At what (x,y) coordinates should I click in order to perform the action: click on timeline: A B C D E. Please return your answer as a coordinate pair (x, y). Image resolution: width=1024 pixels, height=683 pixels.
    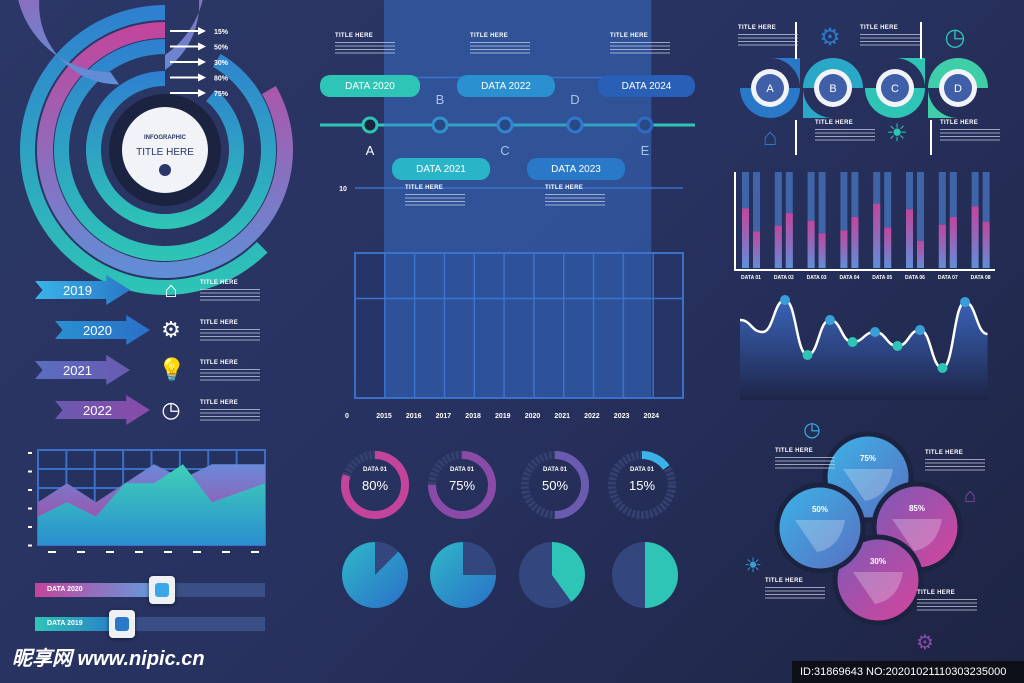
    Looking at the image, I should click on (507, 125).